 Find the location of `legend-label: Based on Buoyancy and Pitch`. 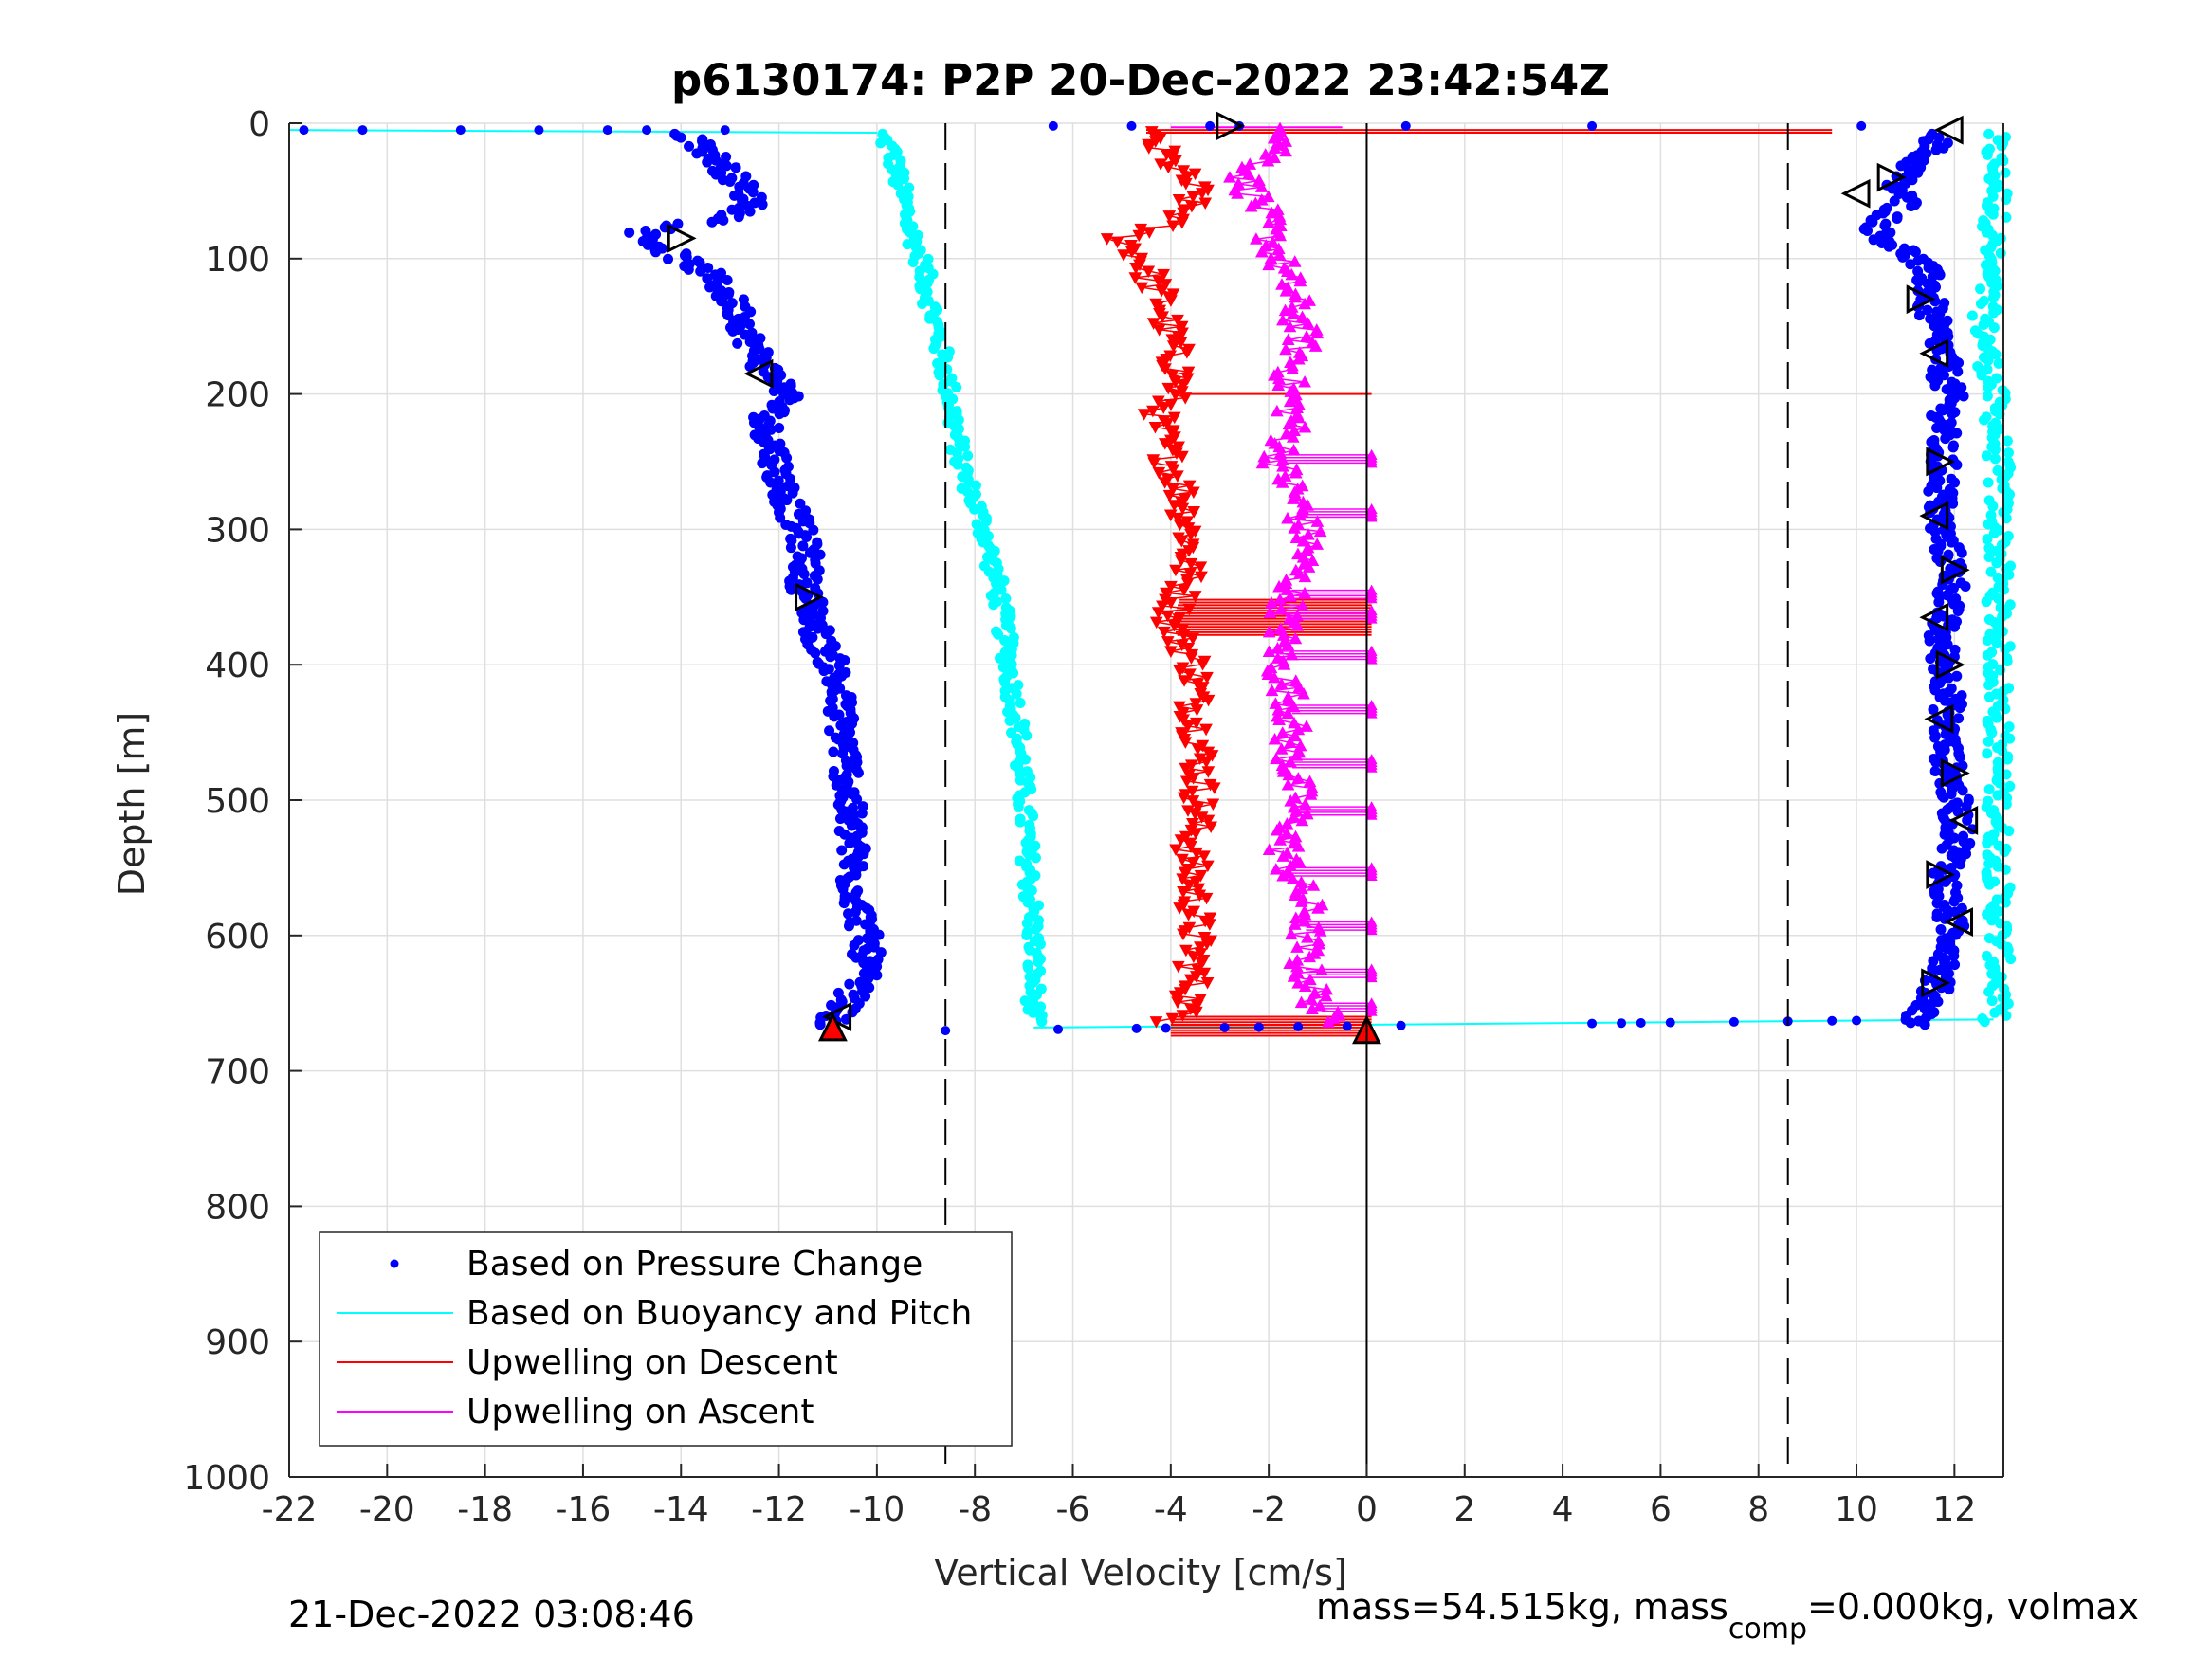

legend-label: Based on Buoyancy and Pitch is located at coordinates (719, 1313).